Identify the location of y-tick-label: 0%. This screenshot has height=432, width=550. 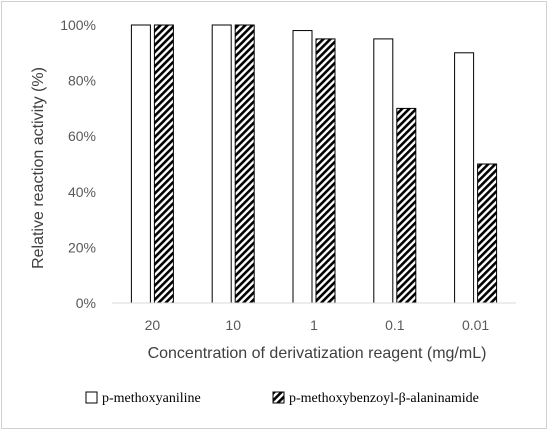
(86, 303).